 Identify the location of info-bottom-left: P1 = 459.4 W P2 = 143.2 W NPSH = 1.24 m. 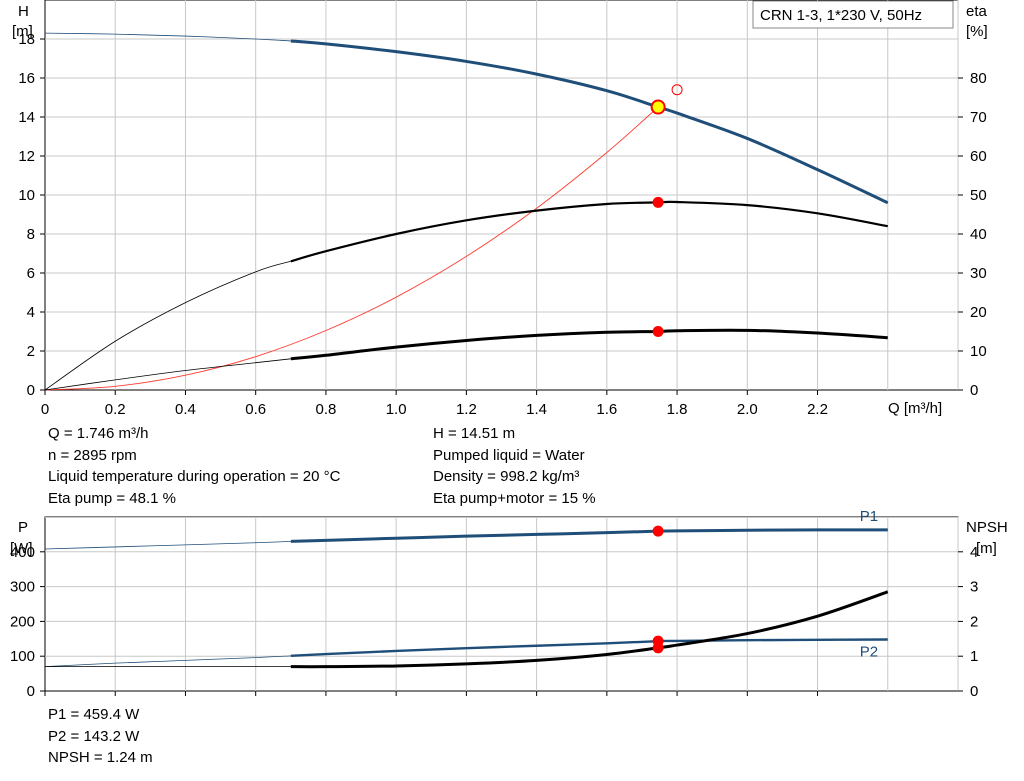
(100, 736).